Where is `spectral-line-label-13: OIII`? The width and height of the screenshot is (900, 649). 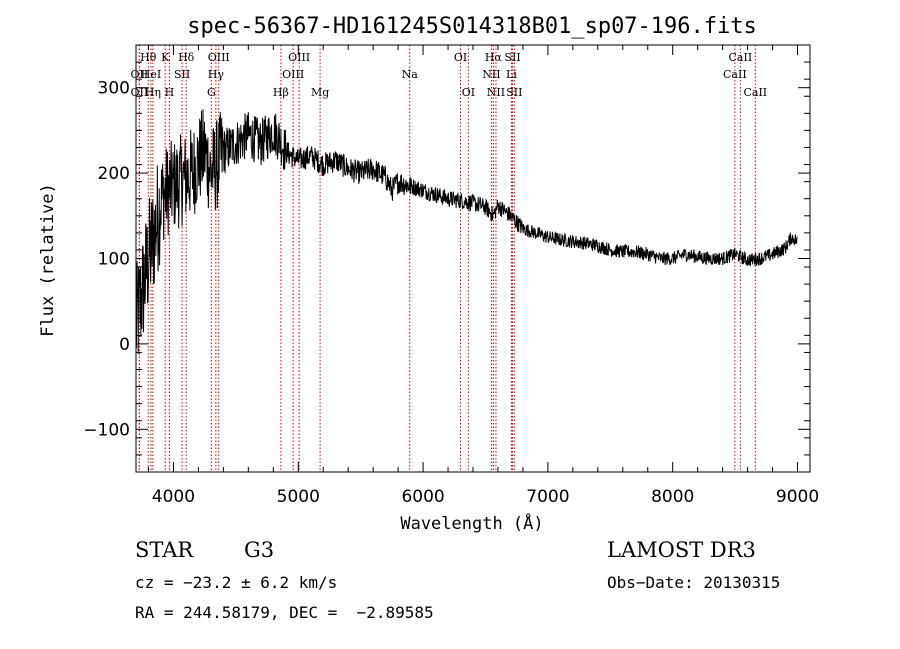 spectral-line-label-13: OIII is located at coordinates (299, 57).